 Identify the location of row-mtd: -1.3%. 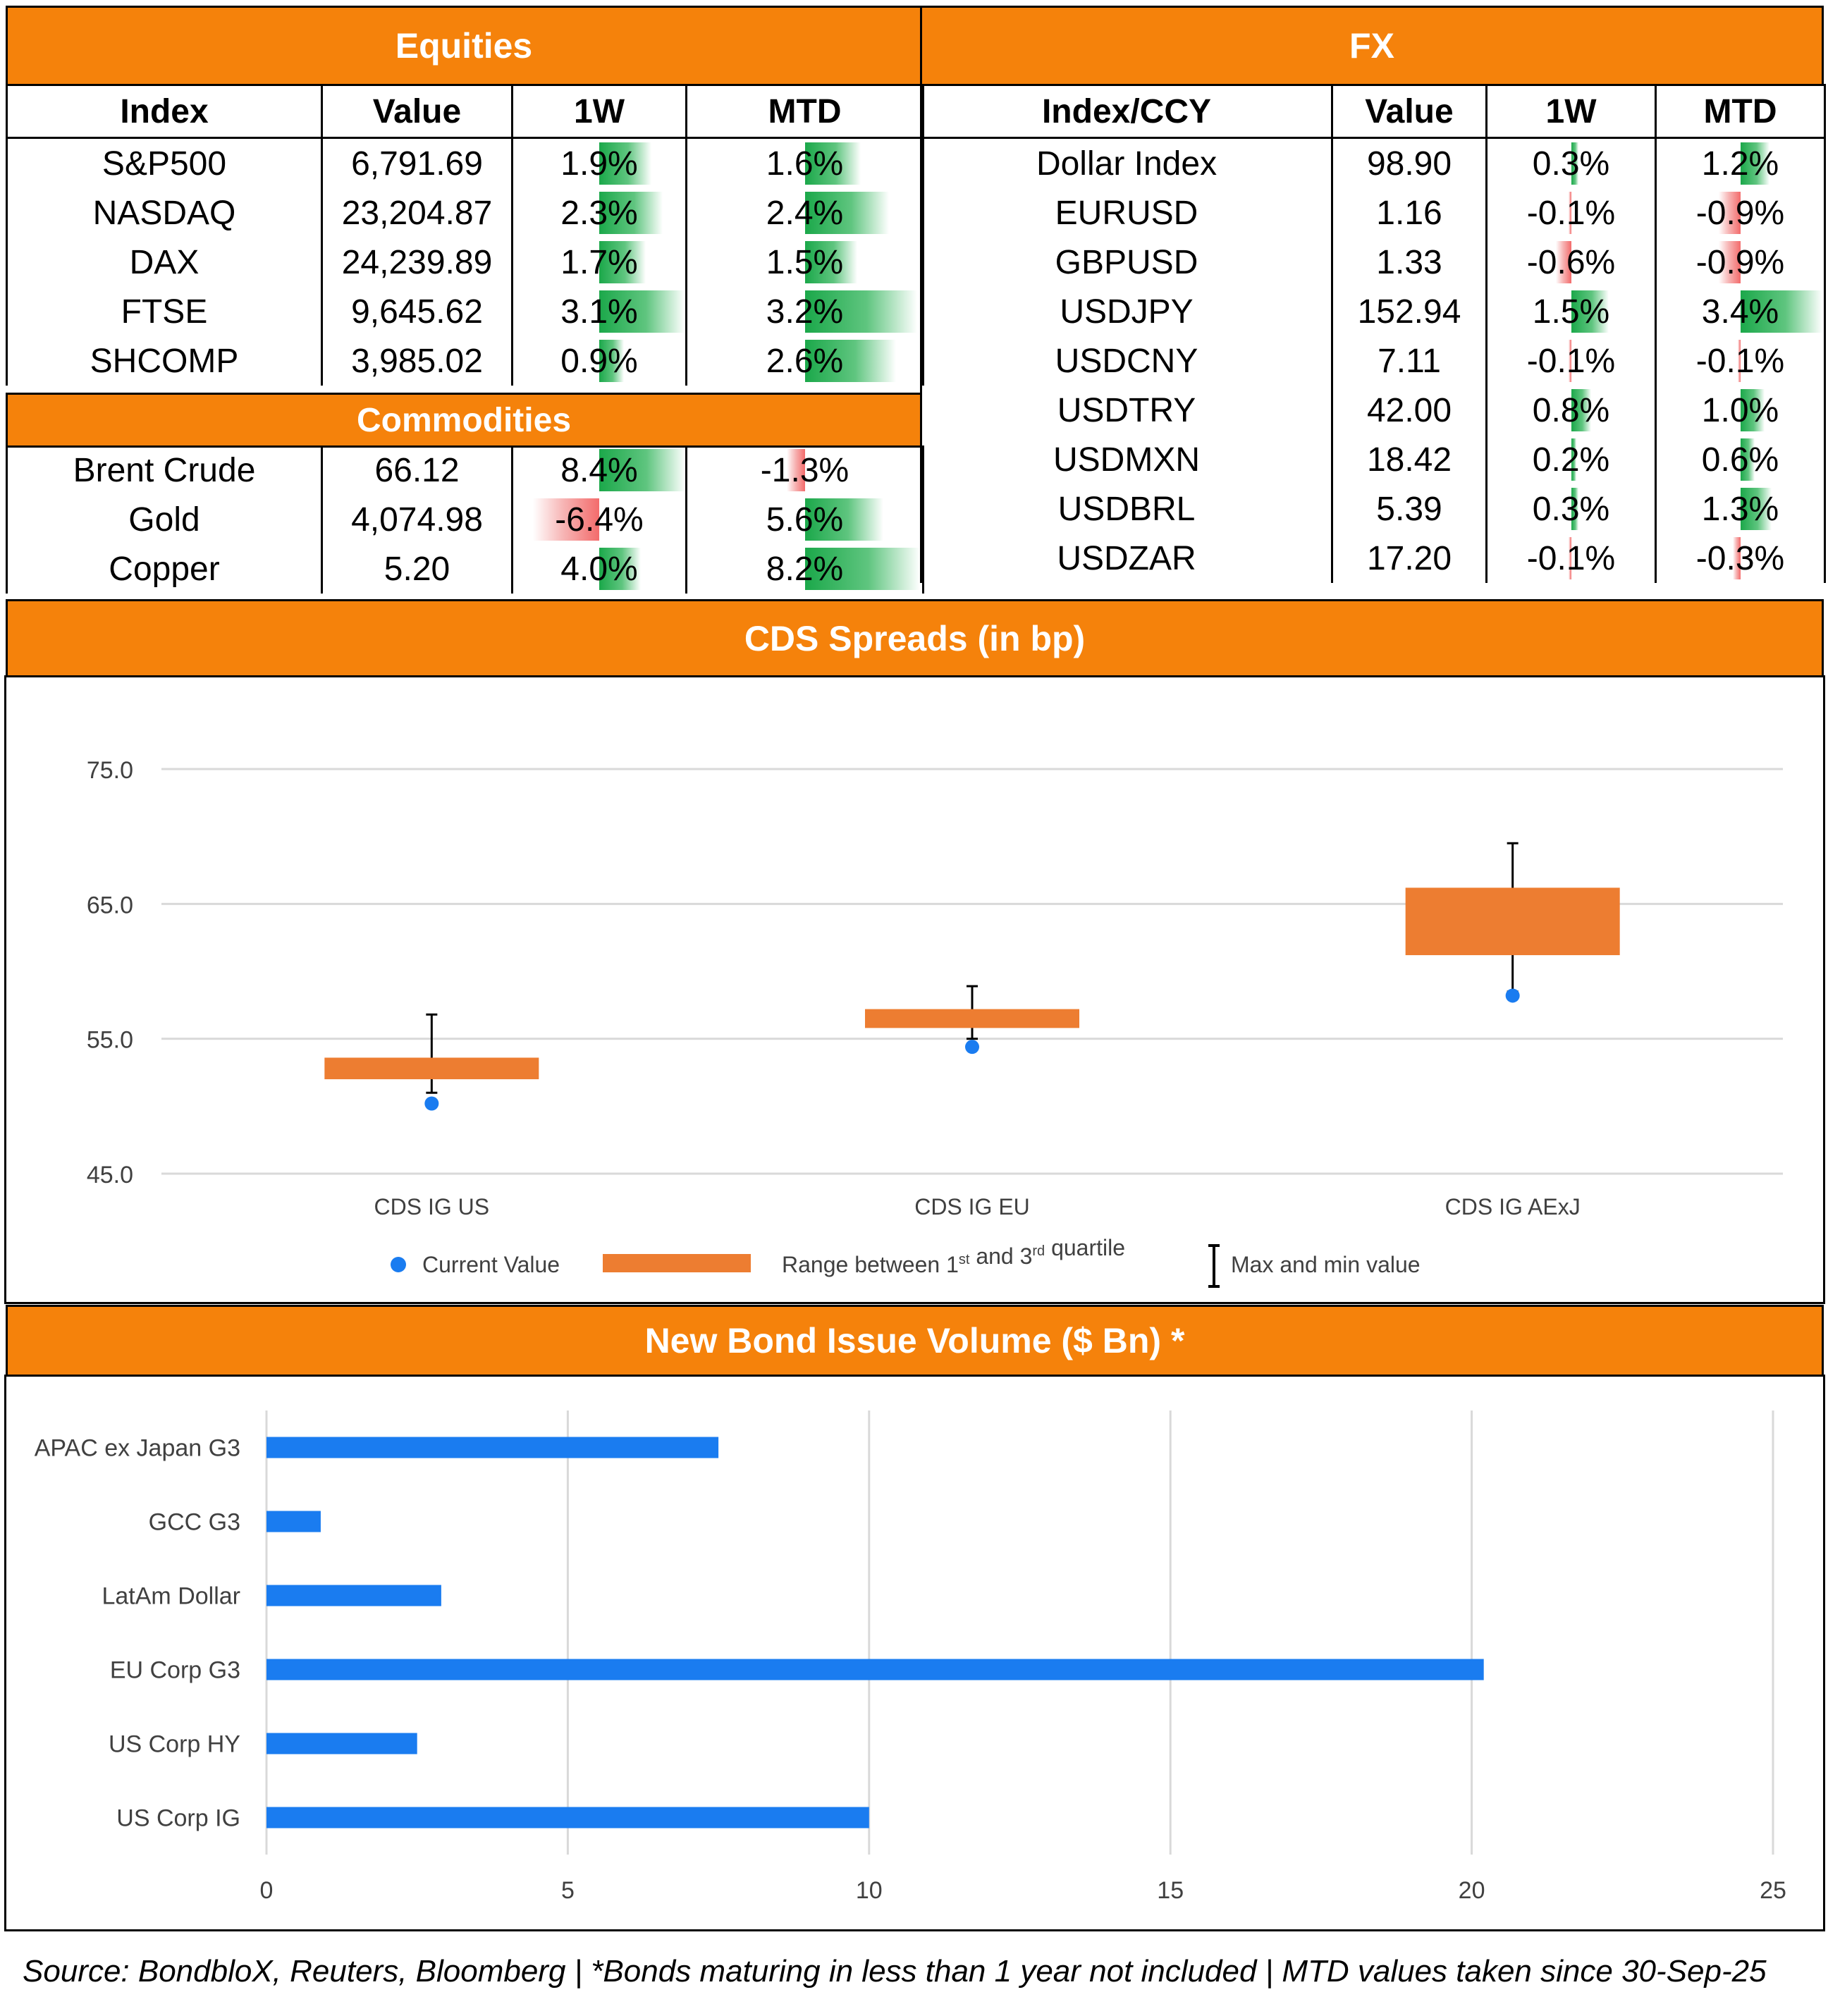
(804, 470).